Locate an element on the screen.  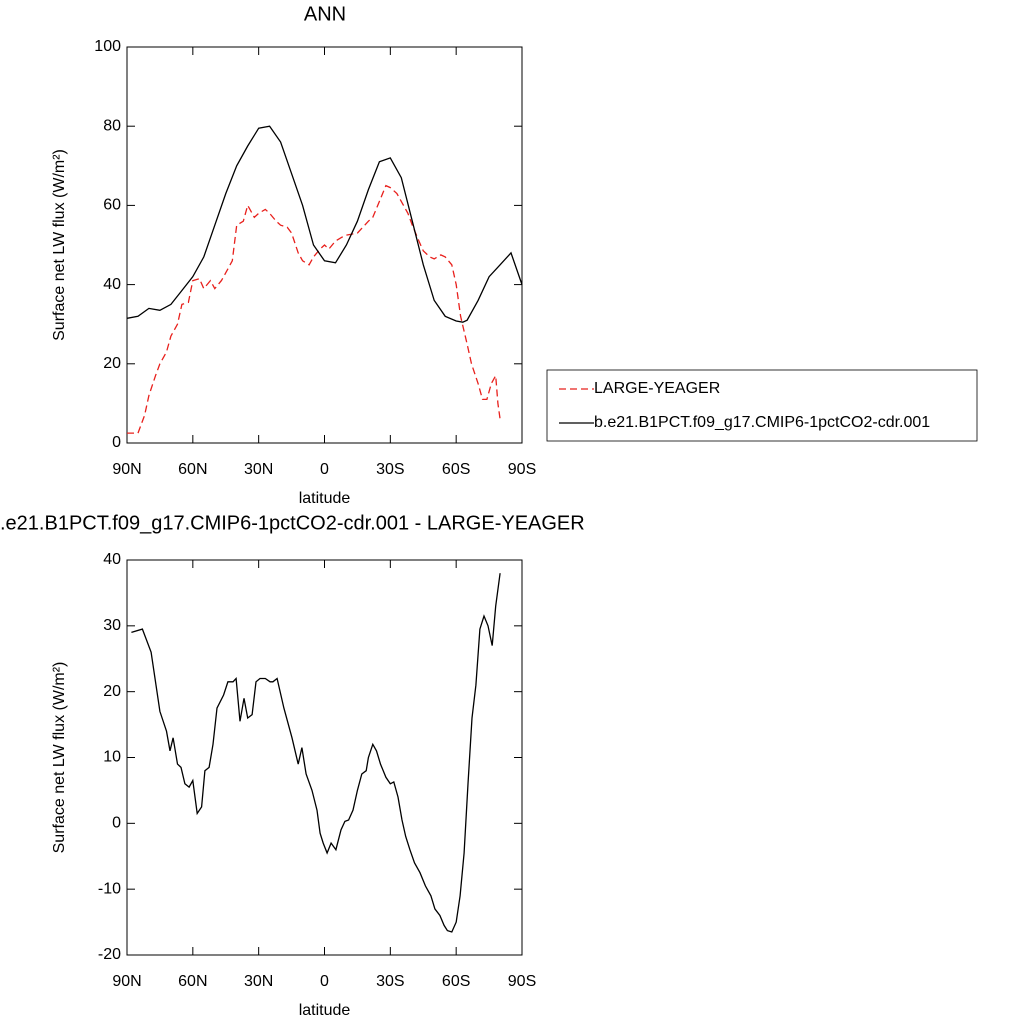
y-tick-label: -10 is located at coordinates (109, 888).